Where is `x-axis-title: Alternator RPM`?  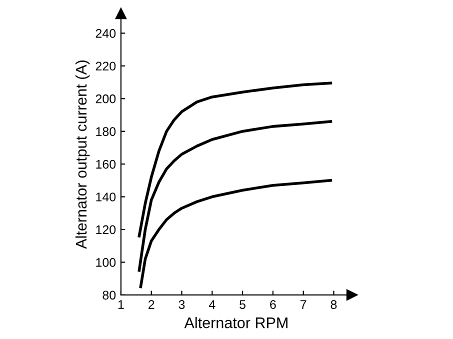 x-axis-title: Alternator RPM is located at coordinates (236, 322).